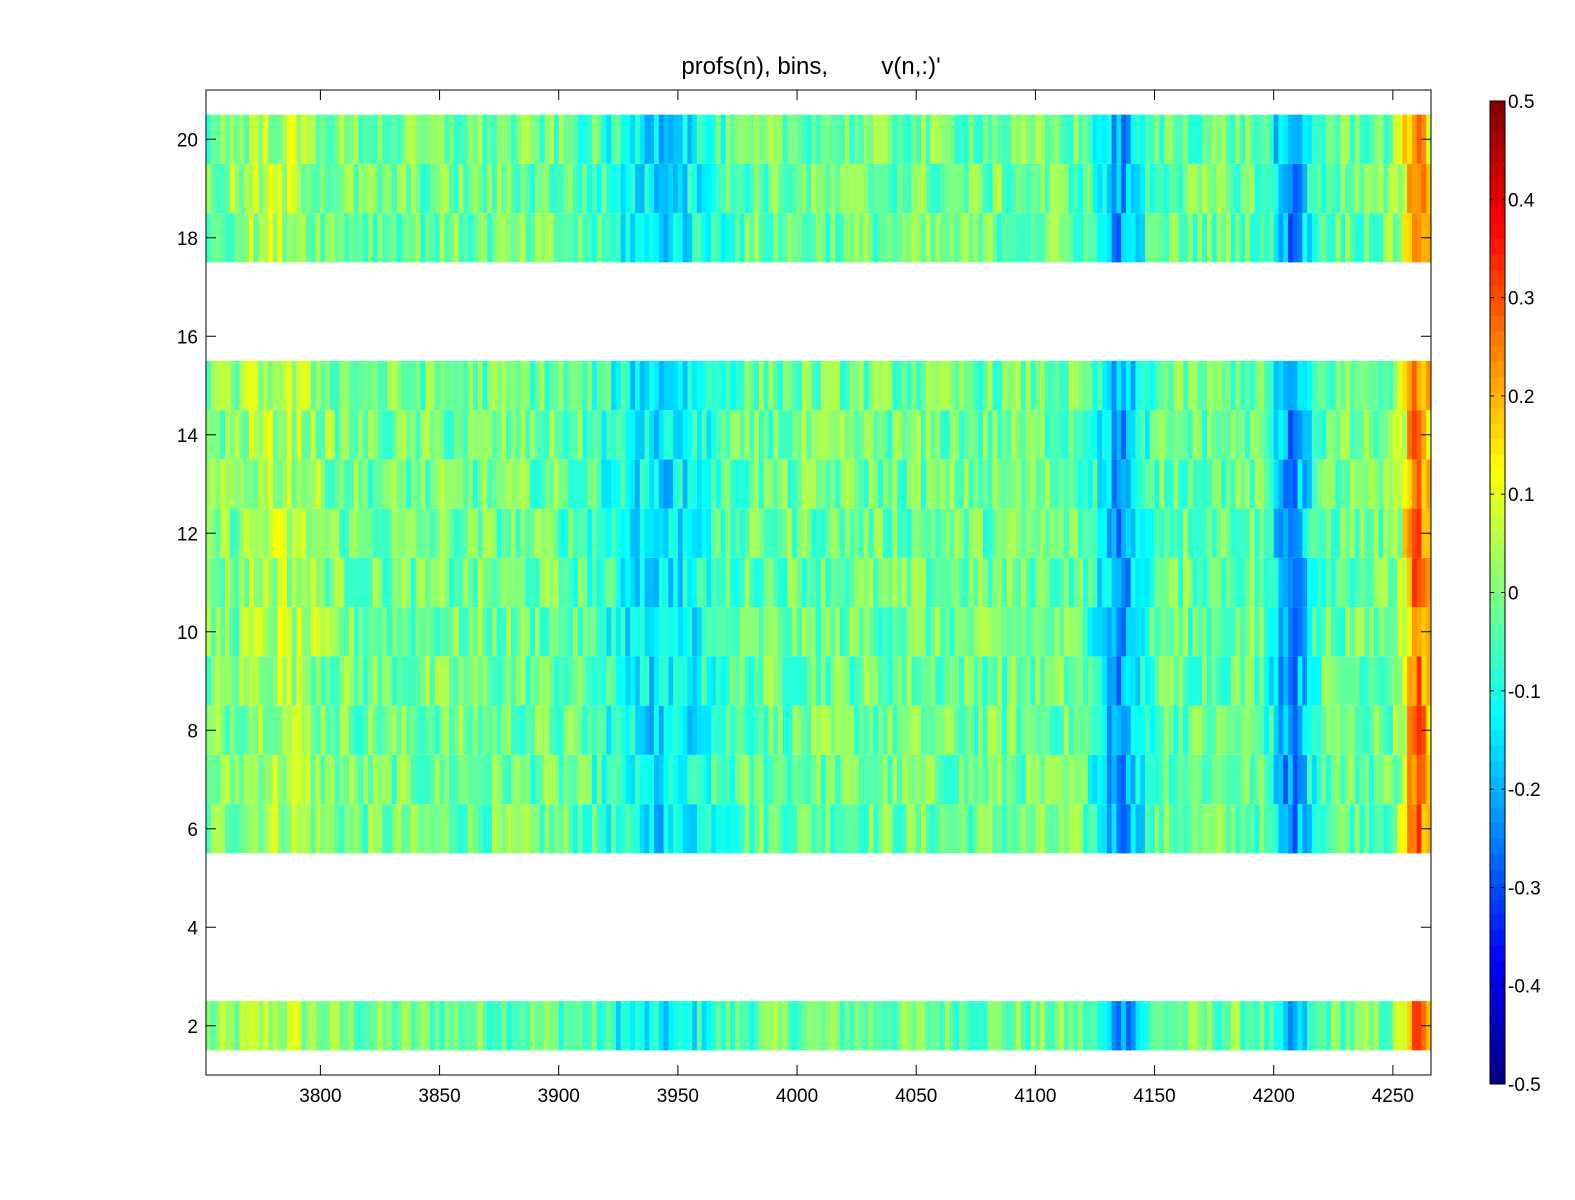  Describe the element at coordinates (320, 1096) in the screenshot. I see `x-tick-label: 3800` at that location.